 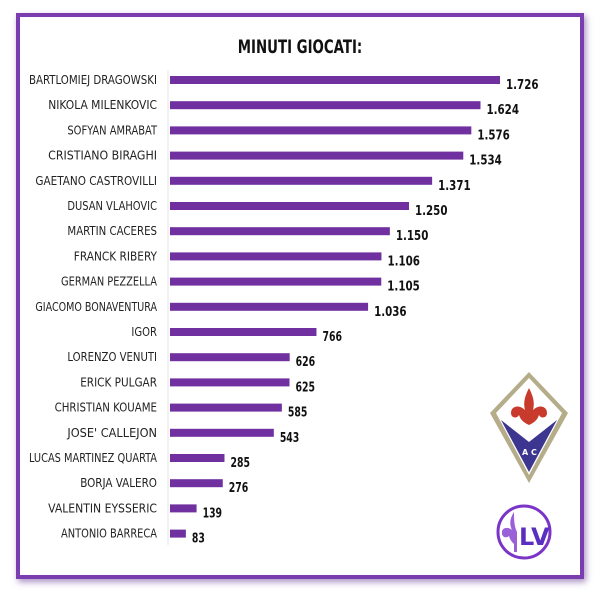 What do you see at coordinates (240, 463) in the screenshot?
I see `value-label: 285` at bounding box center [240, 463].